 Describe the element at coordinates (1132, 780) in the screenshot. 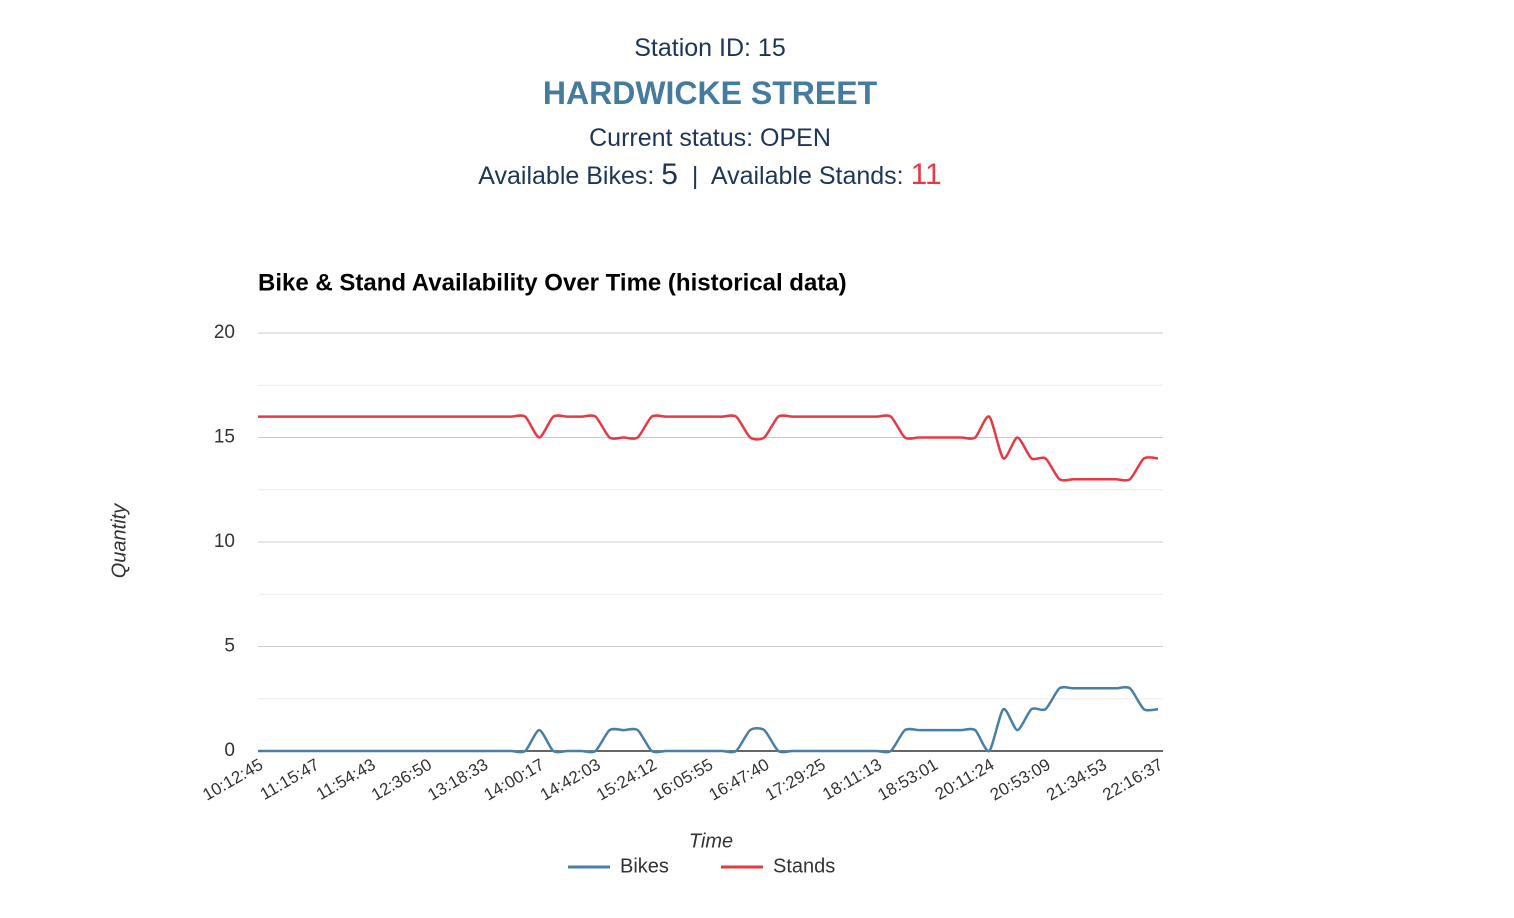

I see `x-tick-label: 22:16:37` at that location.